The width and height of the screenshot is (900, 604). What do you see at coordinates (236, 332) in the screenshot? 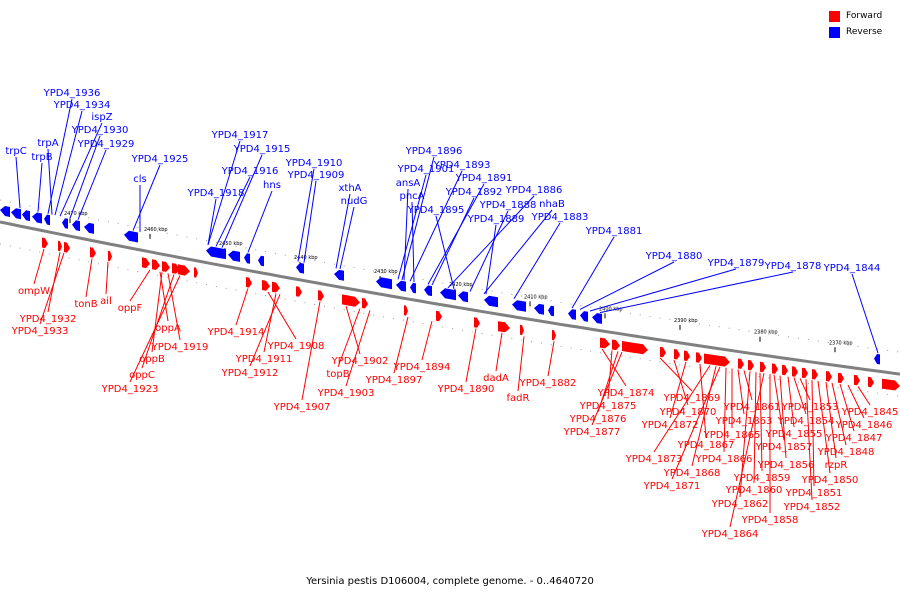
I see `forward-gene-label: YPD4_1914` at bounding box center [236, 332].